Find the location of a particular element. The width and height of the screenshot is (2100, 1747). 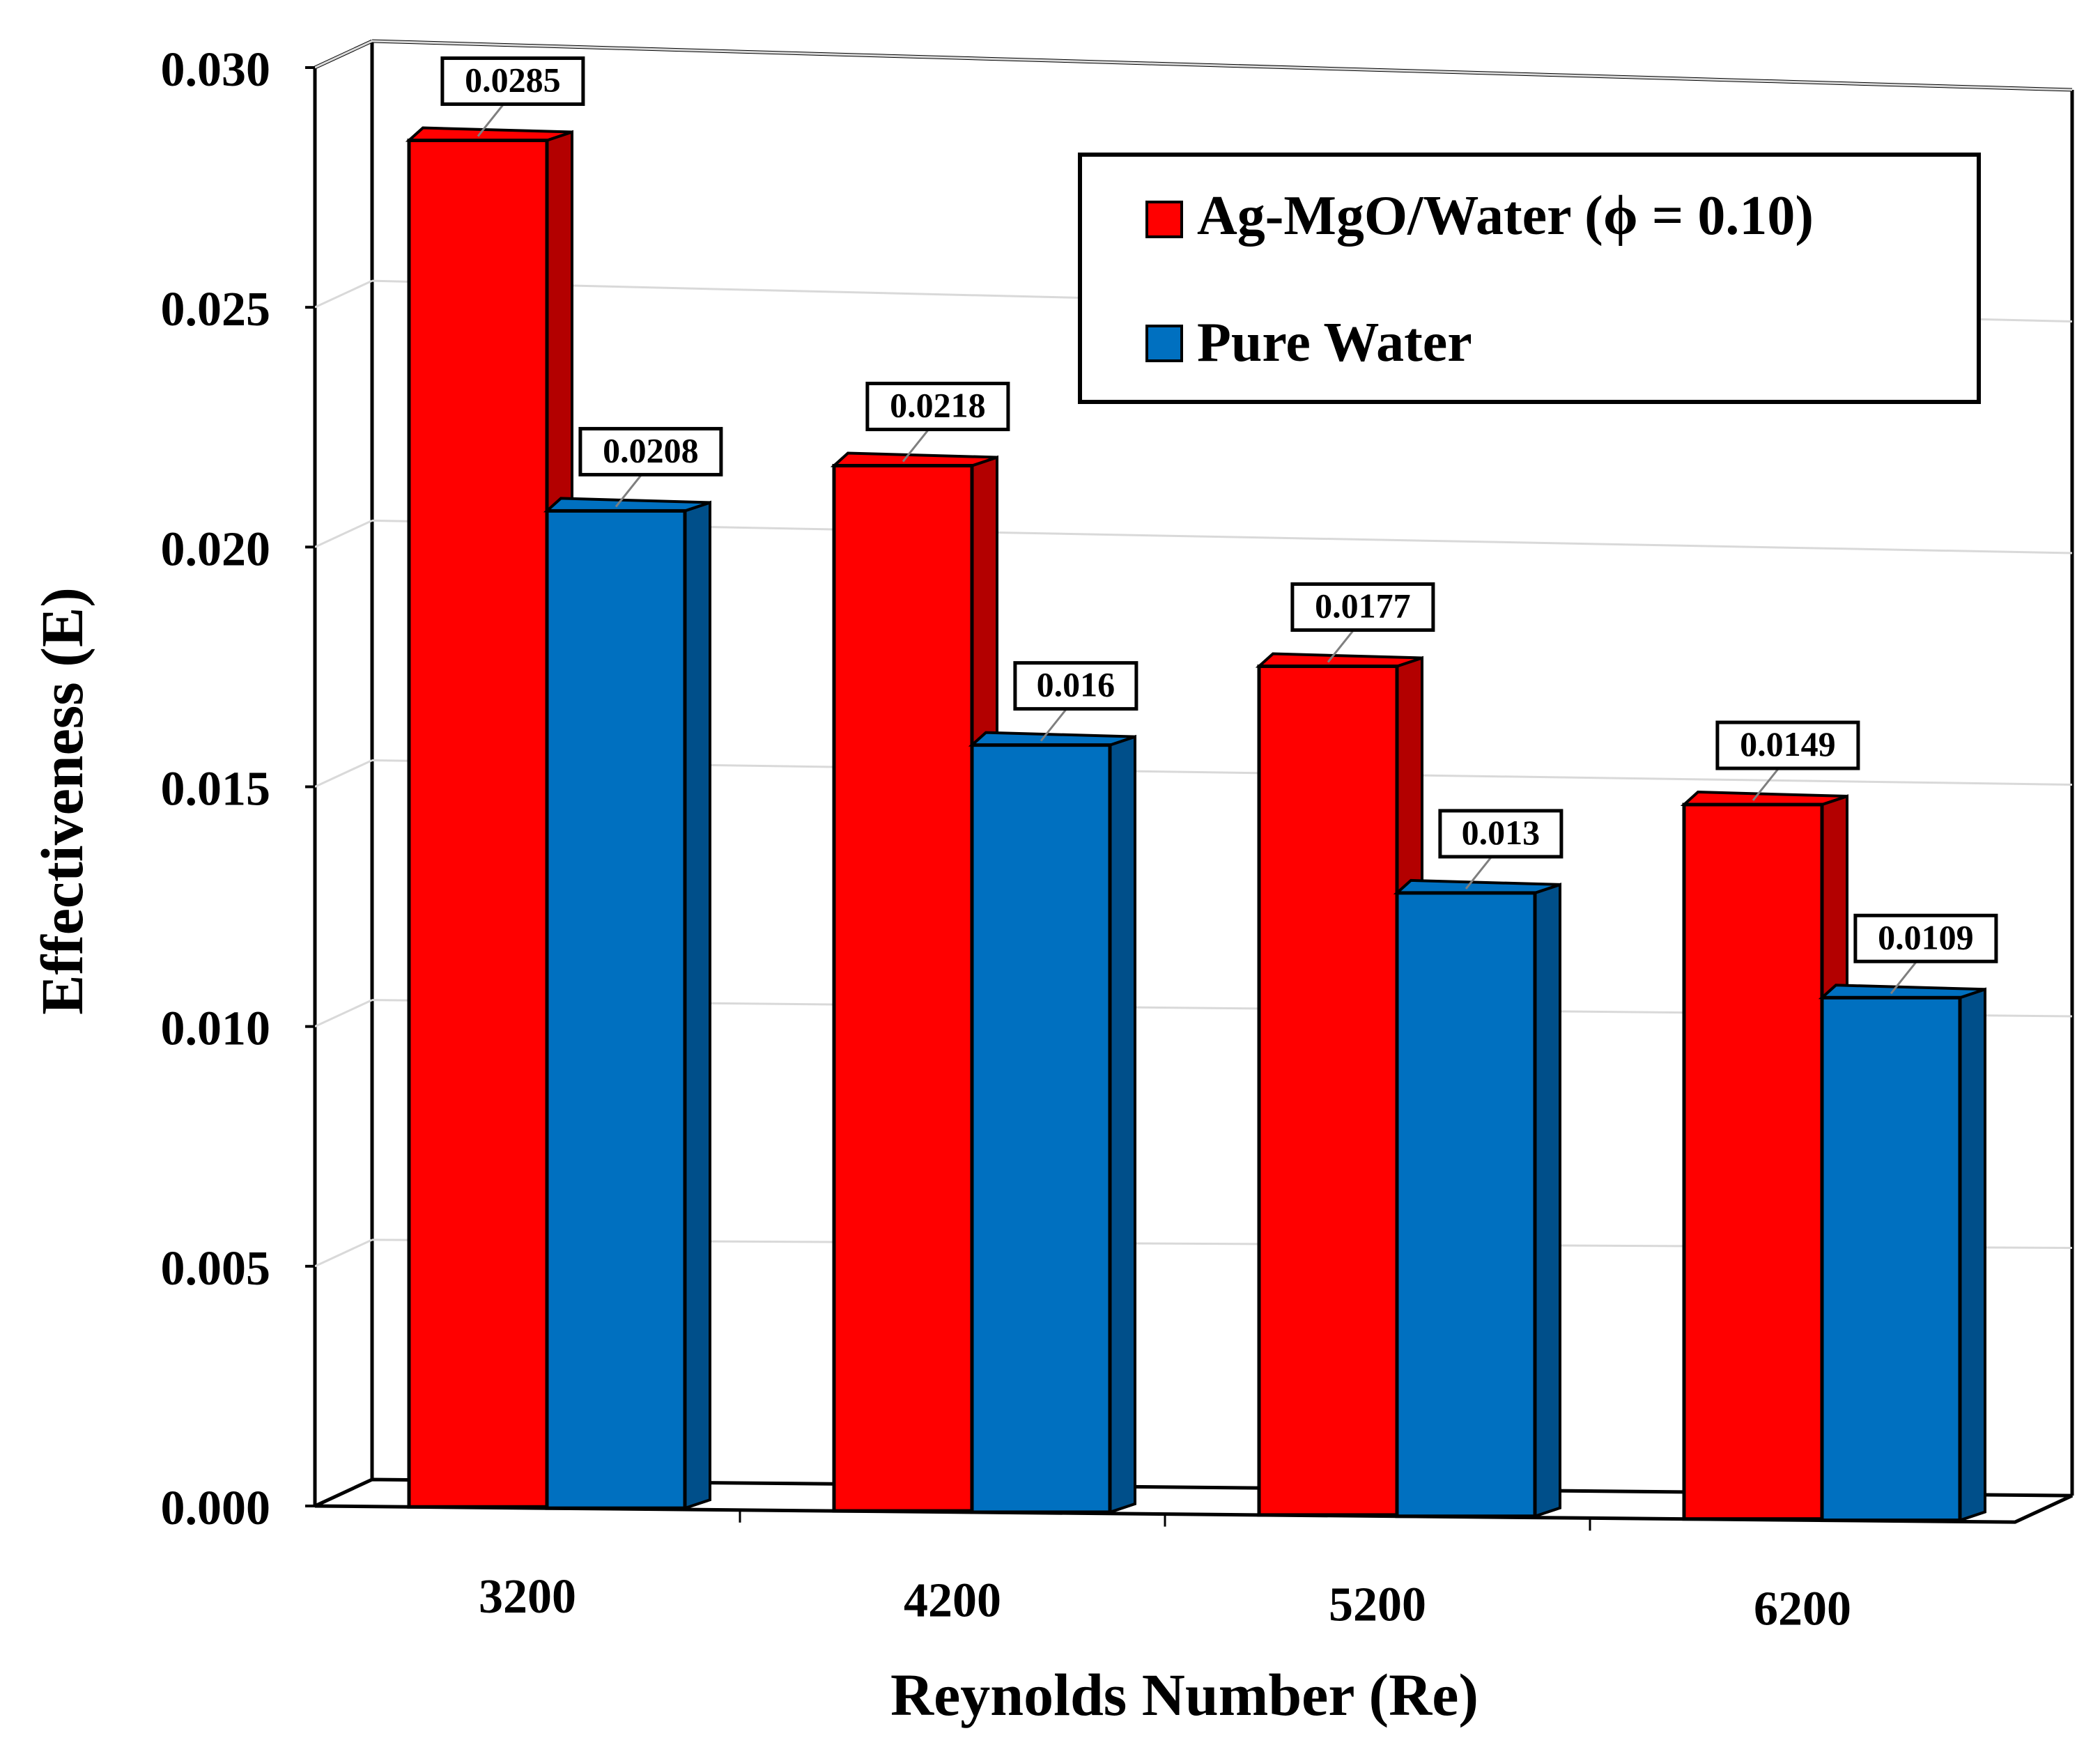

y-tick-label: 0.010 is located at coordinates (216, 1029).